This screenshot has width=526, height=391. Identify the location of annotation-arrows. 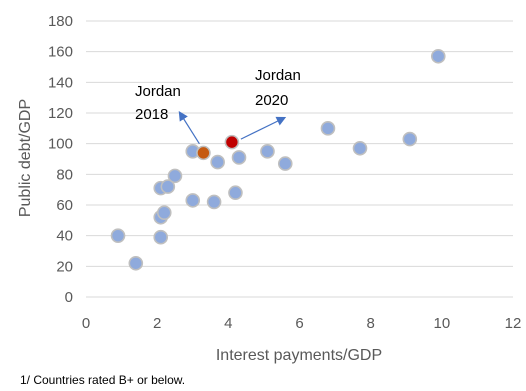
(232, 127).